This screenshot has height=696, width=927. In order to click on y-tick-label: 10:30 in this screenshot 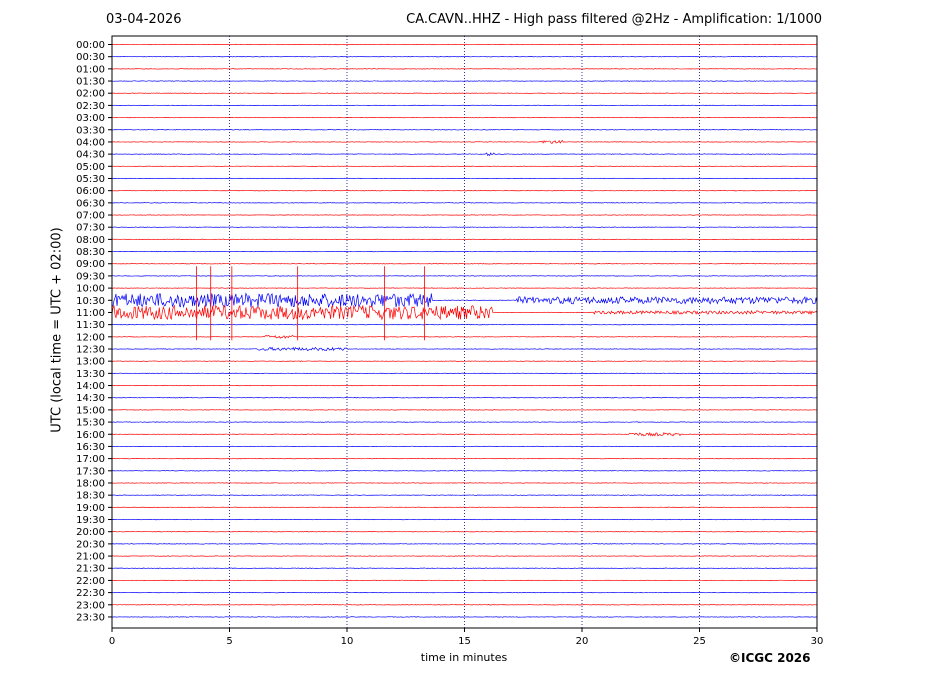, I will do `click(90, 301)`.